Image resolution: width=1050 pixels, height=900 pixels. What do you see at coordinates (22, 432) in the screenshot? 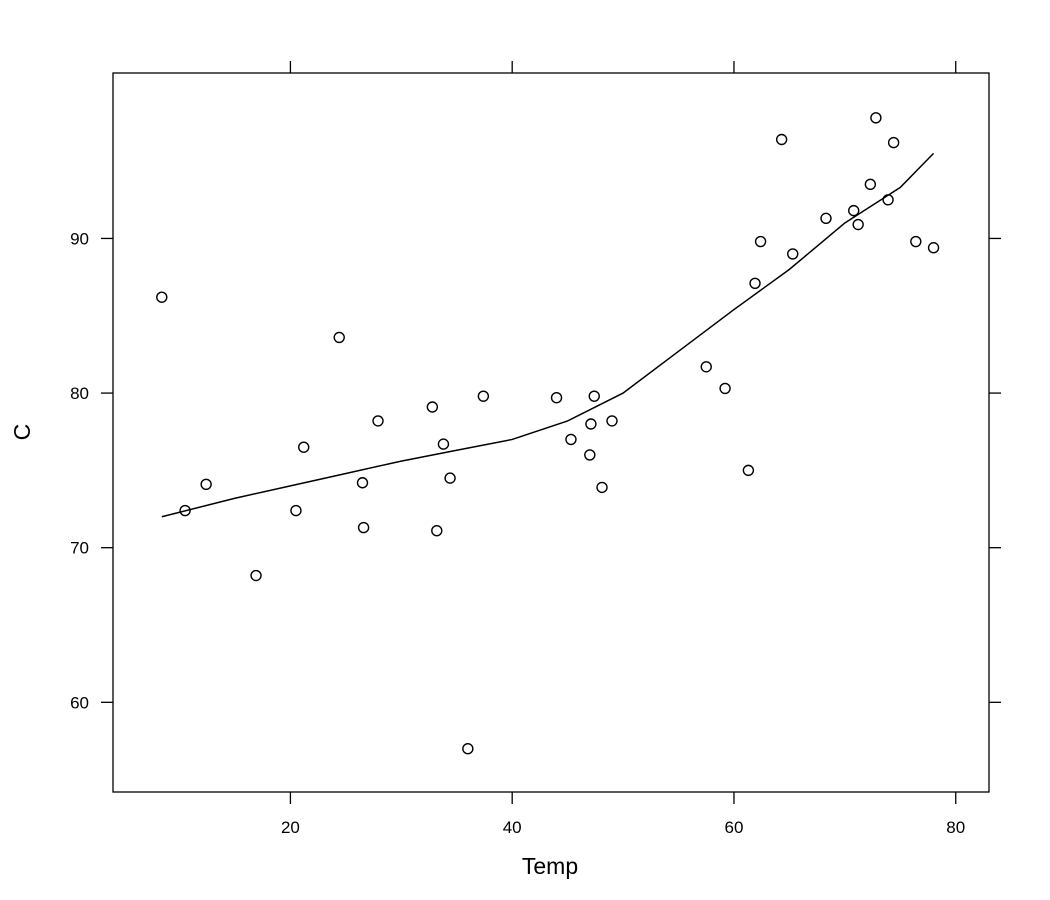
I see `y-axis-title: C` at bounding box center [22, 432].